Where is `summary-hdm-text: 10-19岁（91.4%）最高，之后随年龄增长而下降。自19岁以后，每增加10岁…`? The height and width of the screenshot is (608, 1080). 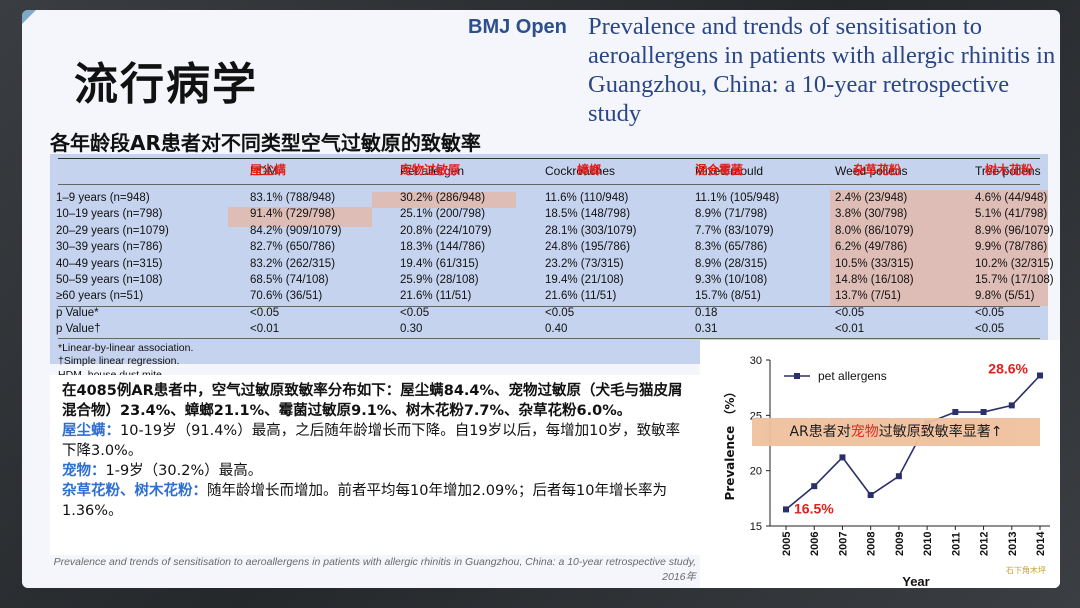 summary-hdm-text: 10-19岁（91.4%）最高，之后随年龄增长而下降。自19岁以后，每增加10岁… is located at coordinates (371, 441).